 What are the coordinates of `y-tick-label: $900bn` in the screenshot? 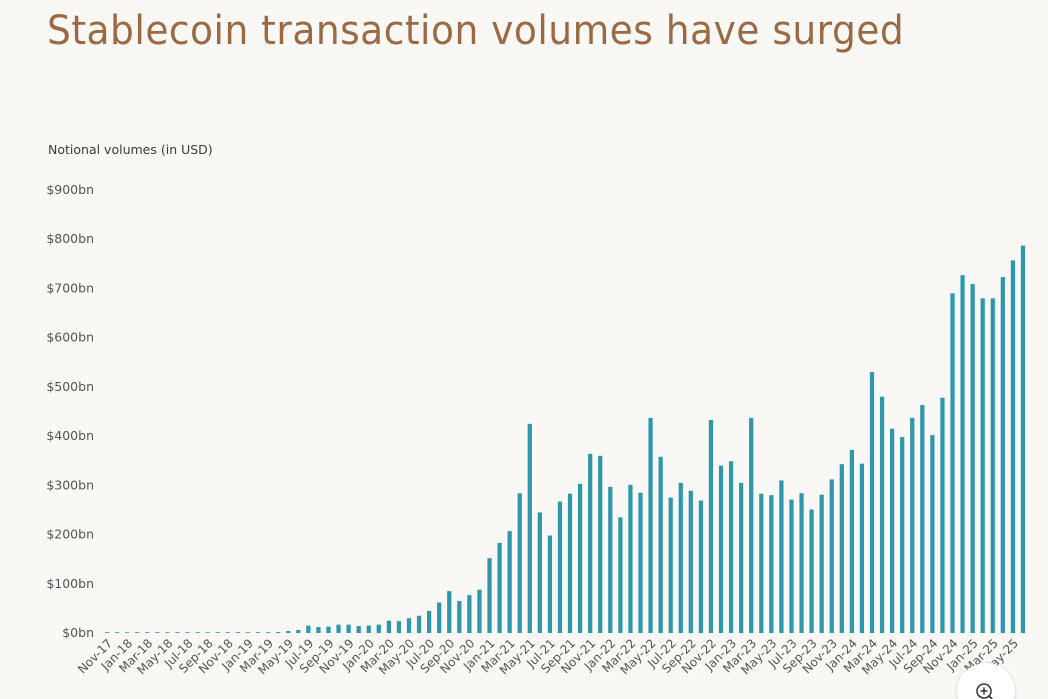 It's located at (70, 189).